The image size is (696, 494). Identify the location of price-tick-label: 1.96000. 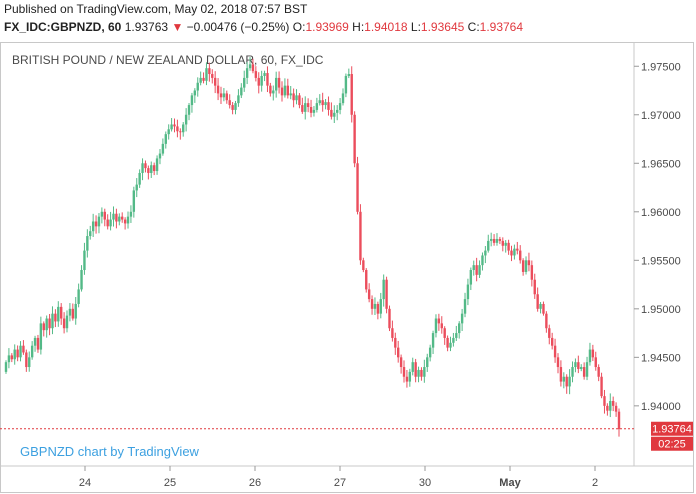
(661, 213).